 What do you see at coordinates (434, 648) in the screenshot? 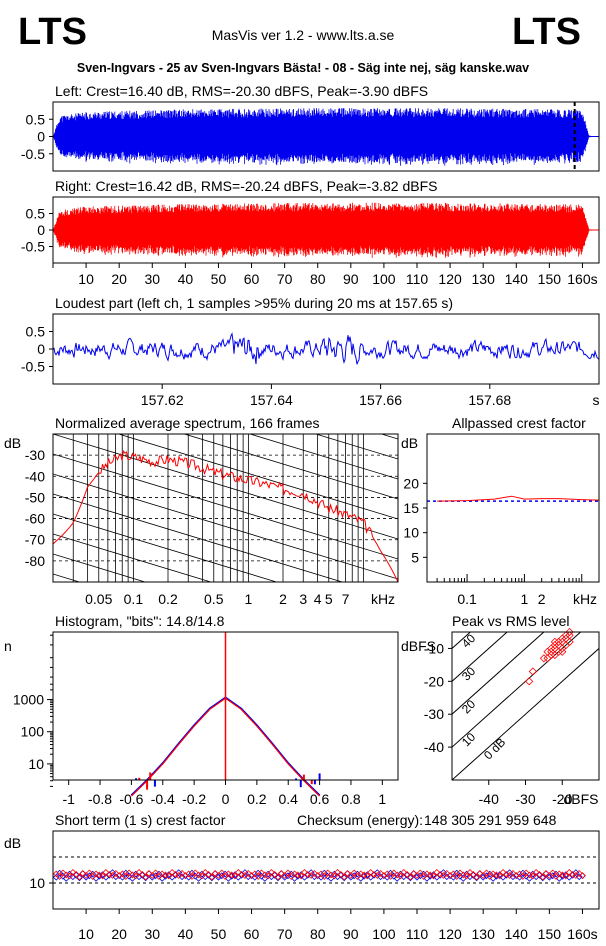
I see `y-tick-label: -10` at bounding box center [434, 648].